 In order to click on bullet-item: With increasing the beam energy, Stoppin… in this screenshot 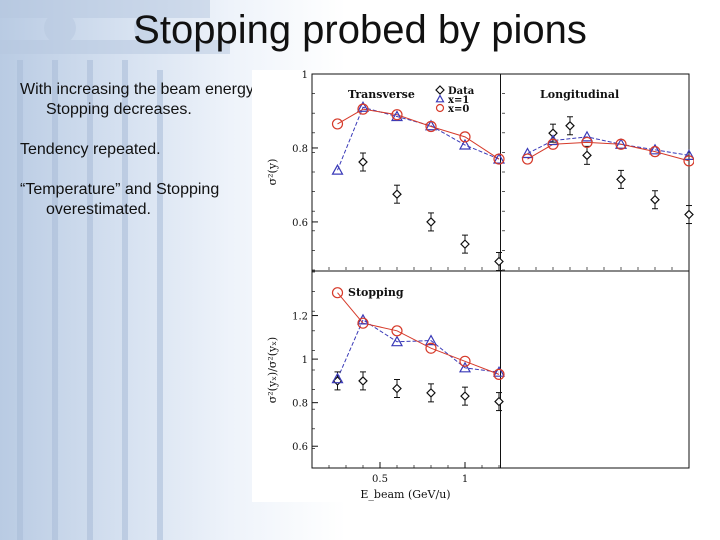, I will do `click(139, 99)`.